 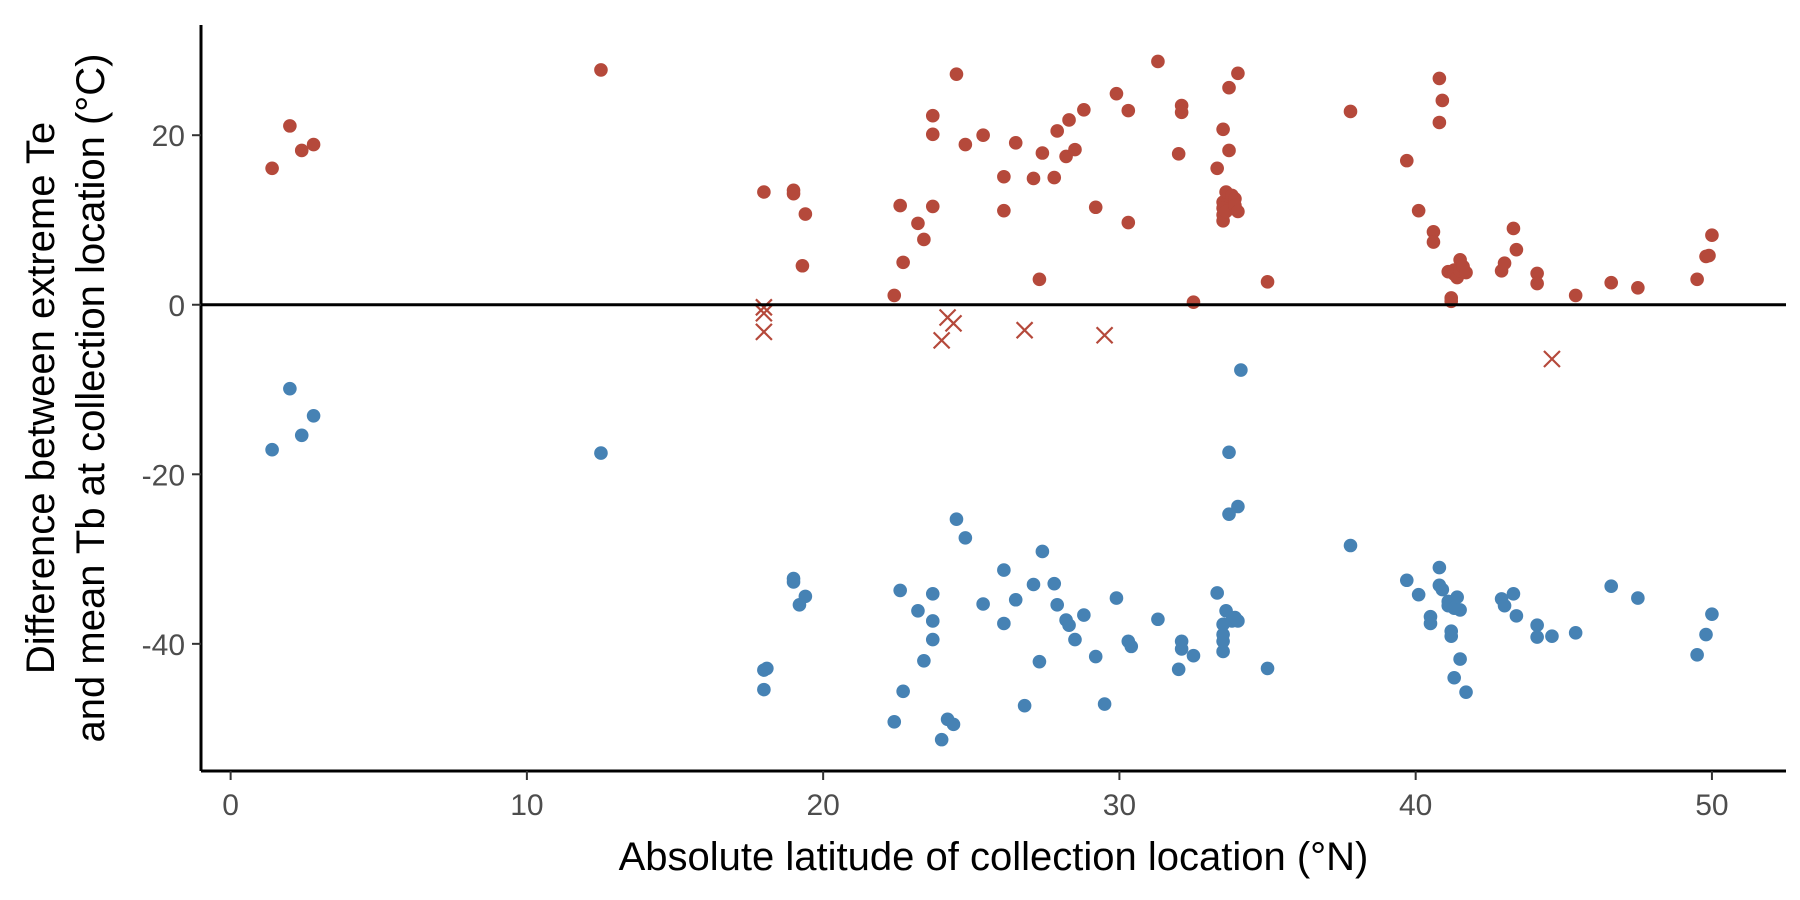 What do you see at coordinates (171, 391) in the screenshot?
I see `y-axis-ticks: -40 -20 0 20` at bounding box center [171, 391].